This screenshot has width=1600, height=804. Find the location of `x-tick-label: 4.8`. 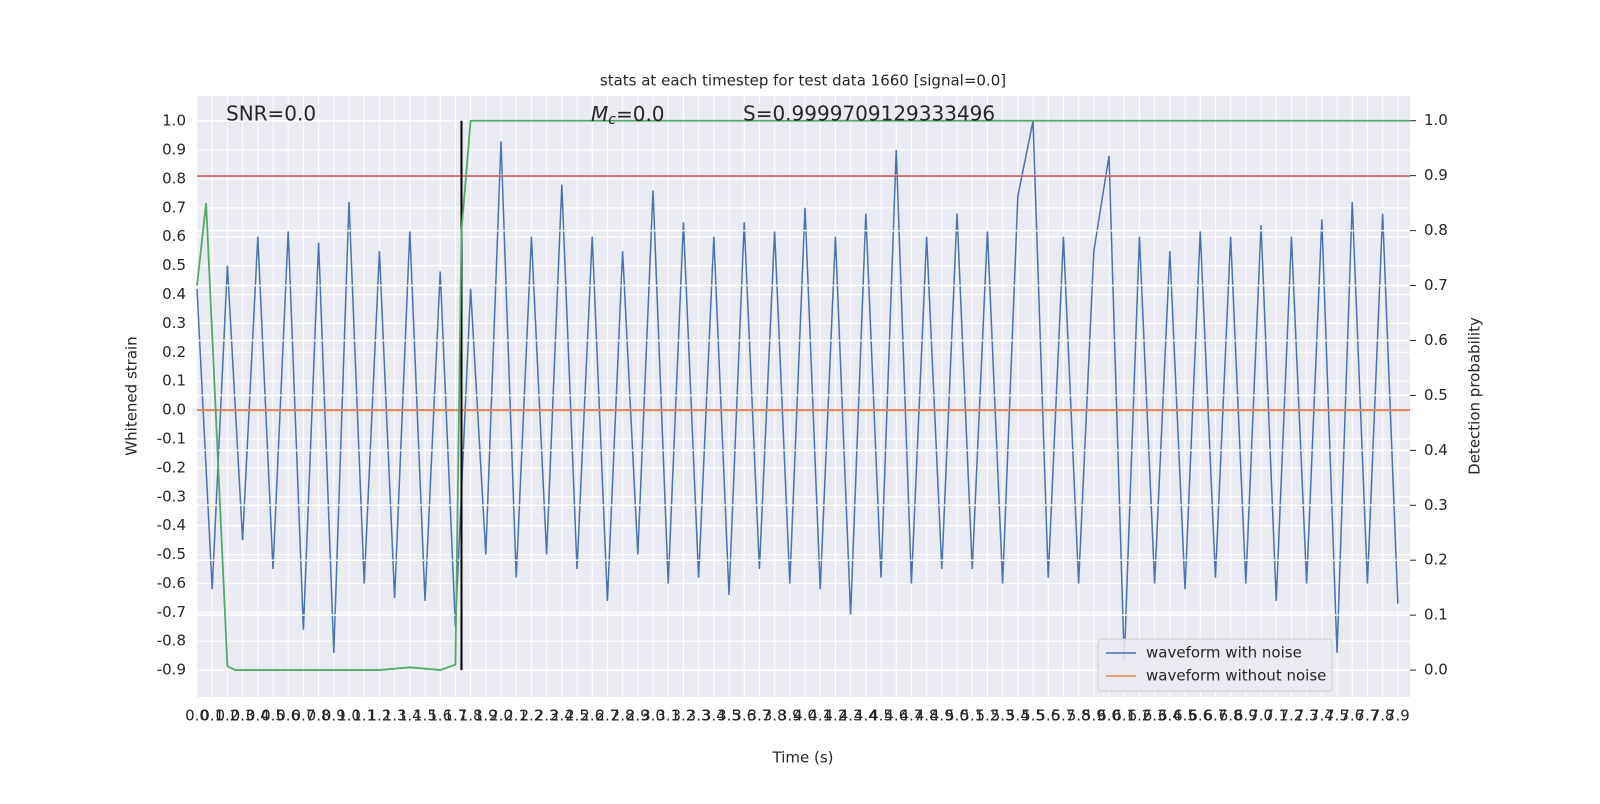

x-tick-label: 4.8 is located at coordinates (927, 716).